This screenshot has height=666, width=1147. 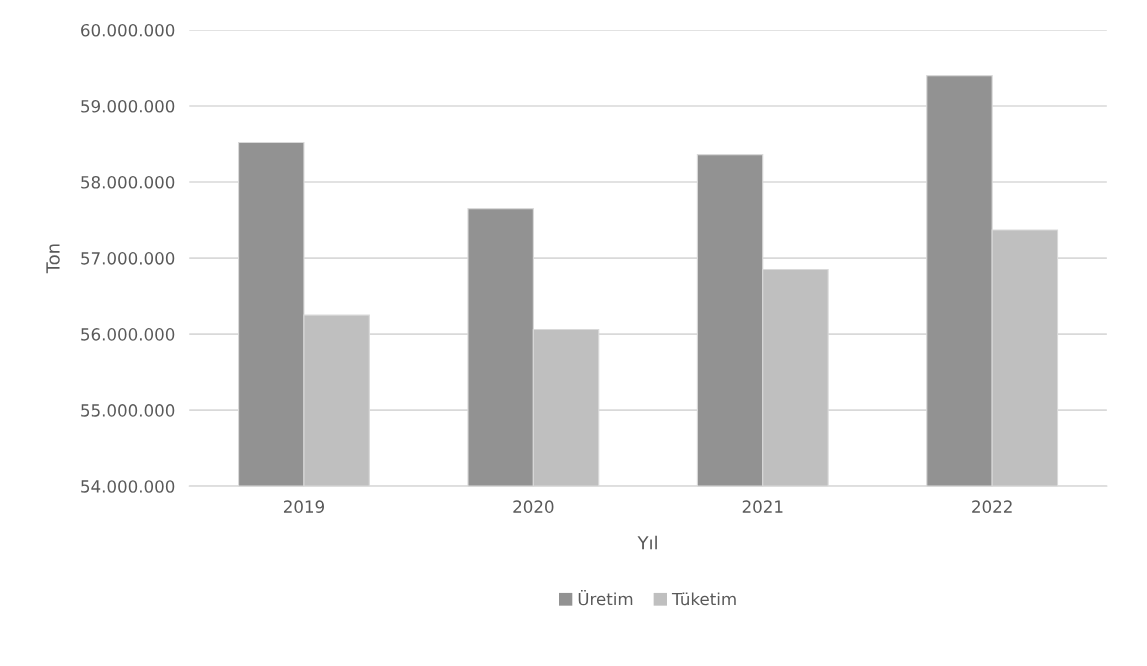 I want to click on y-tick-label: 56.000.000, so click(x=128, y=334).